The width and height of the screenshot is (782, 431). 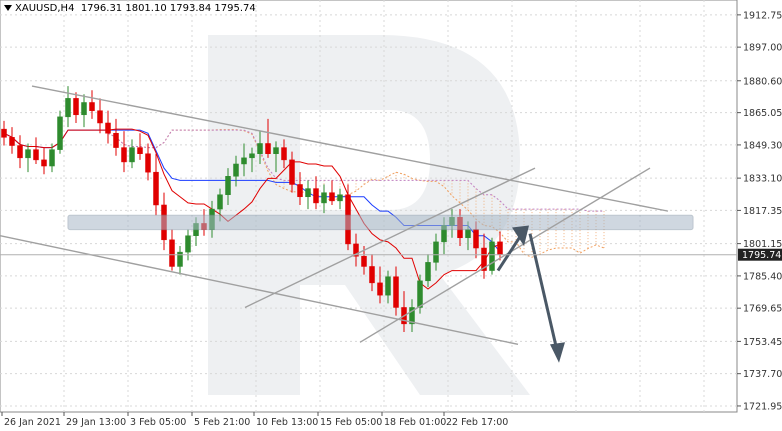 I want to click on x-tick-label: 18 Feb 01:00, so click(x=415, y=422).